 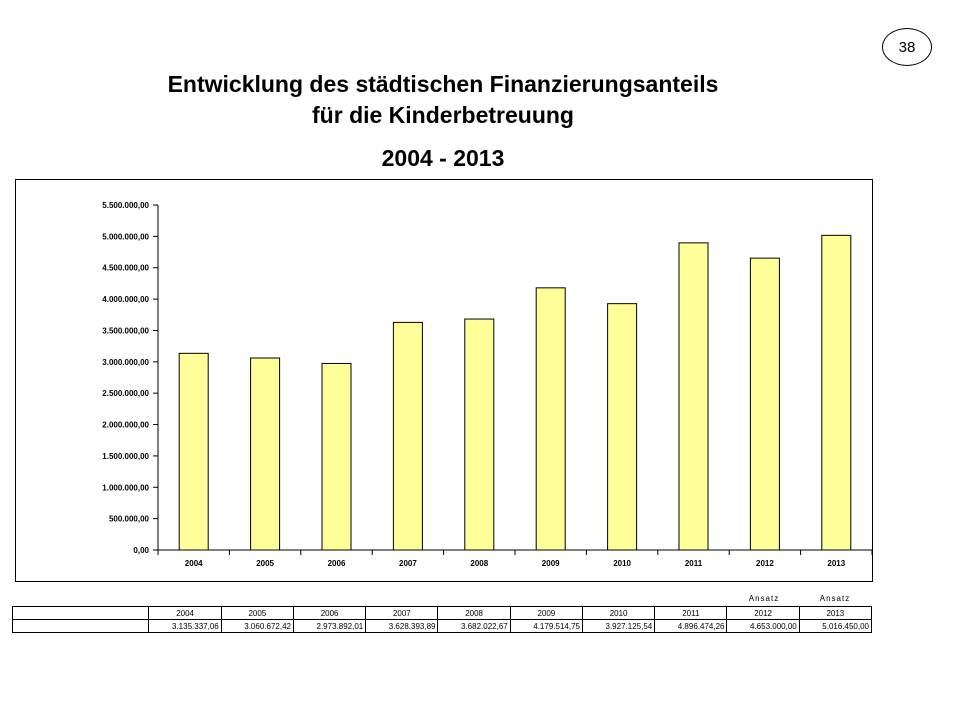 I want to click on y-tick-label: 5.500.000,00, so click(x=125, y=205).